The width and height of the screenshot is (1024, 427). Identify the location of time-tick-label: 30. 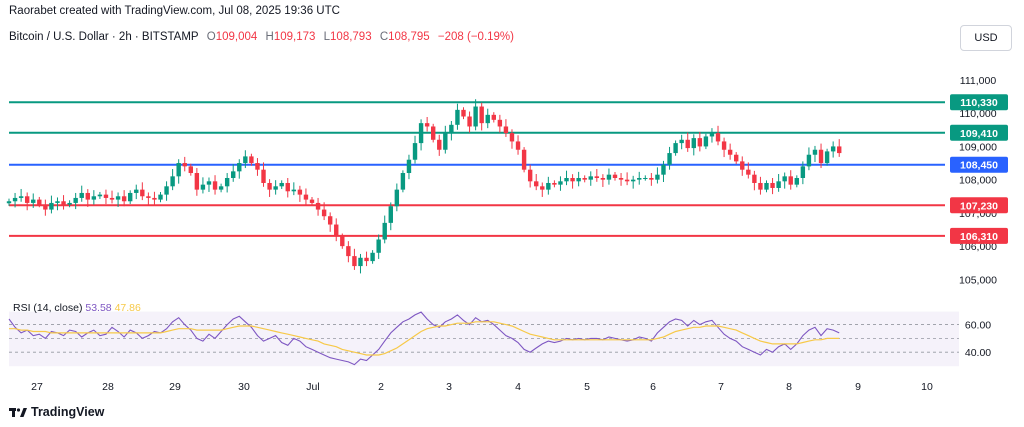
(244, 387).